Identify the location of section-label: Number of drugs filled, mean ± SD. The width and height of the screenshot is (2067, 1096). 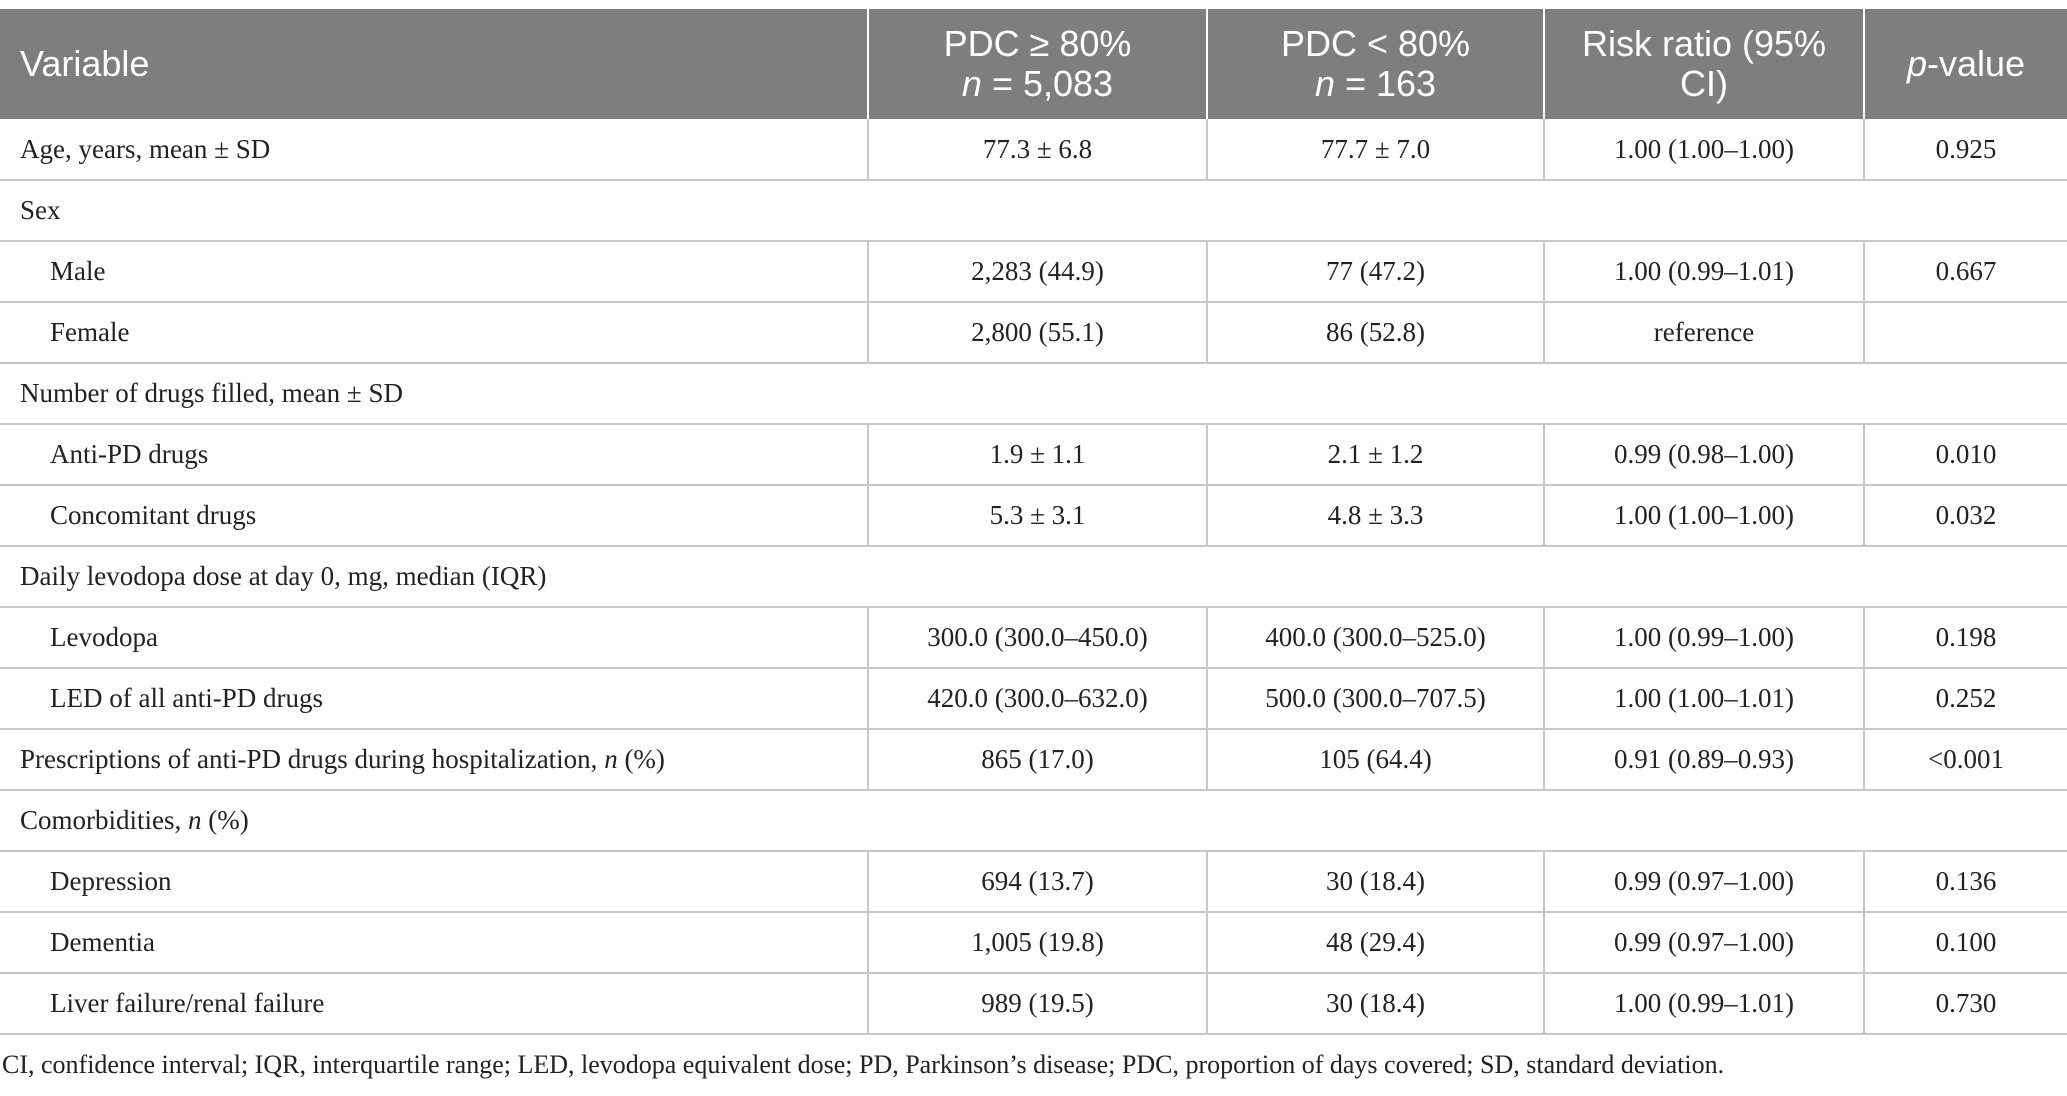
(1033, 394).